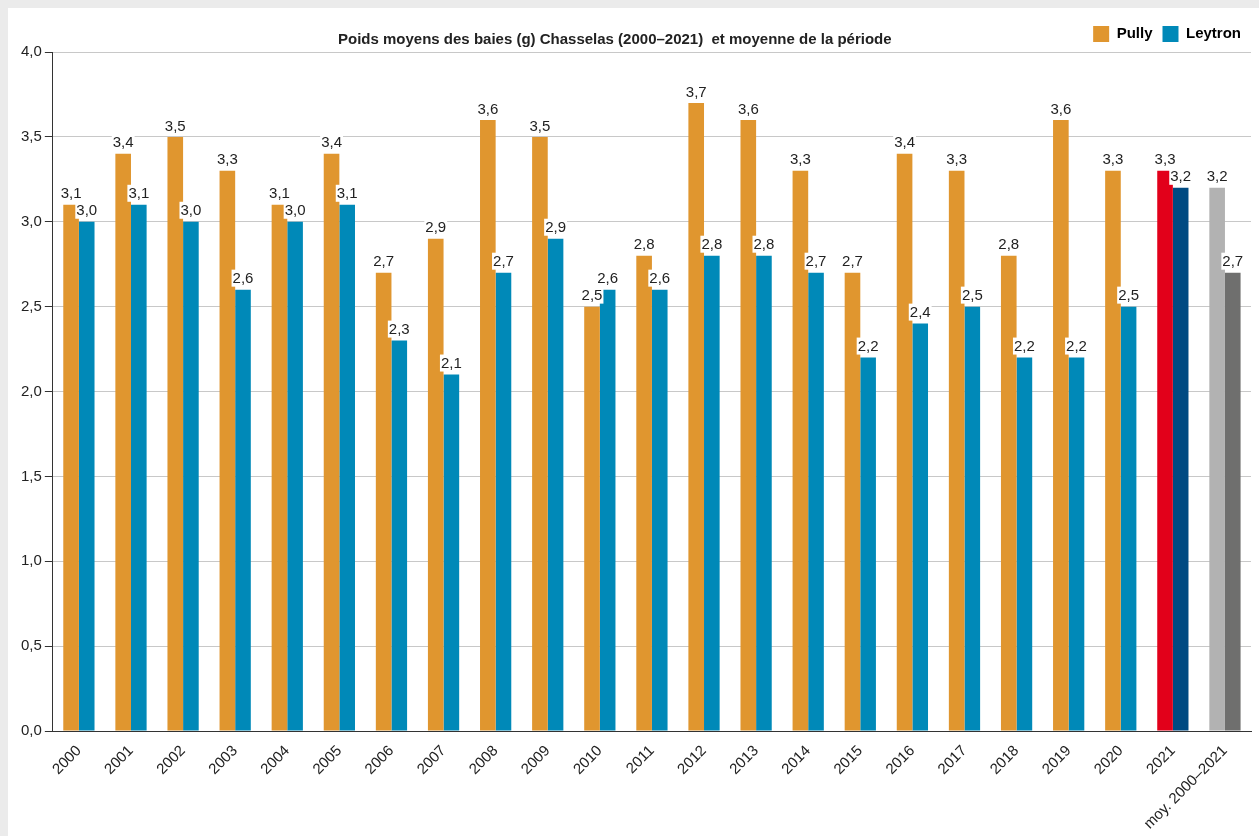 The image size is (1259, 836). What do you see at coordinates (31, 390) in the screenshot?
I see `y-tick-label: 2,0` at bounding box center [31, 390].